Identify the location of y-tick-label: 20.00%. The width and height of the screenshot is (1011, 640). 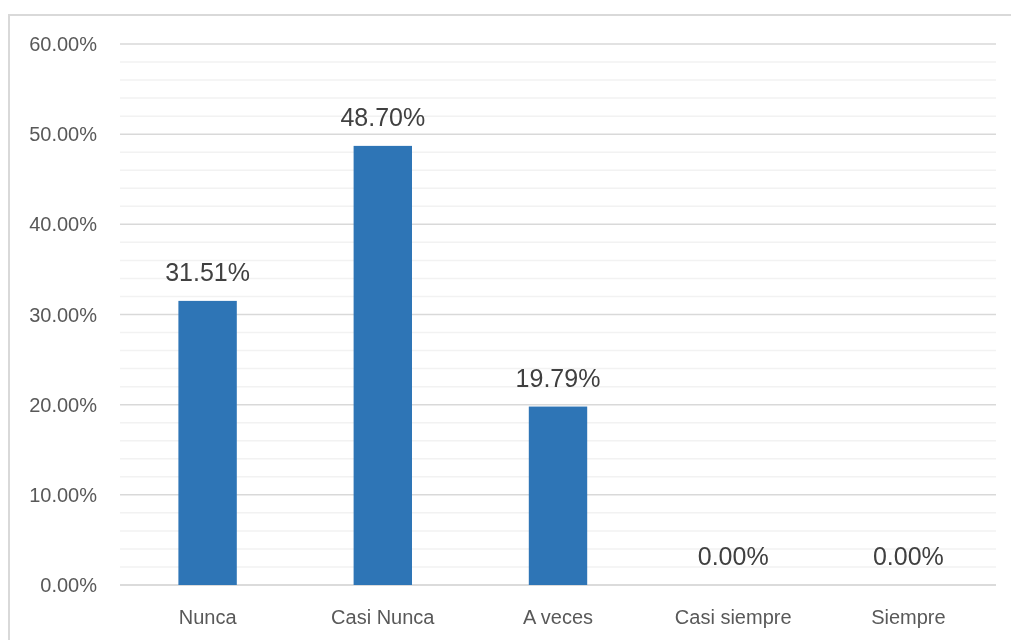
(63, 404).